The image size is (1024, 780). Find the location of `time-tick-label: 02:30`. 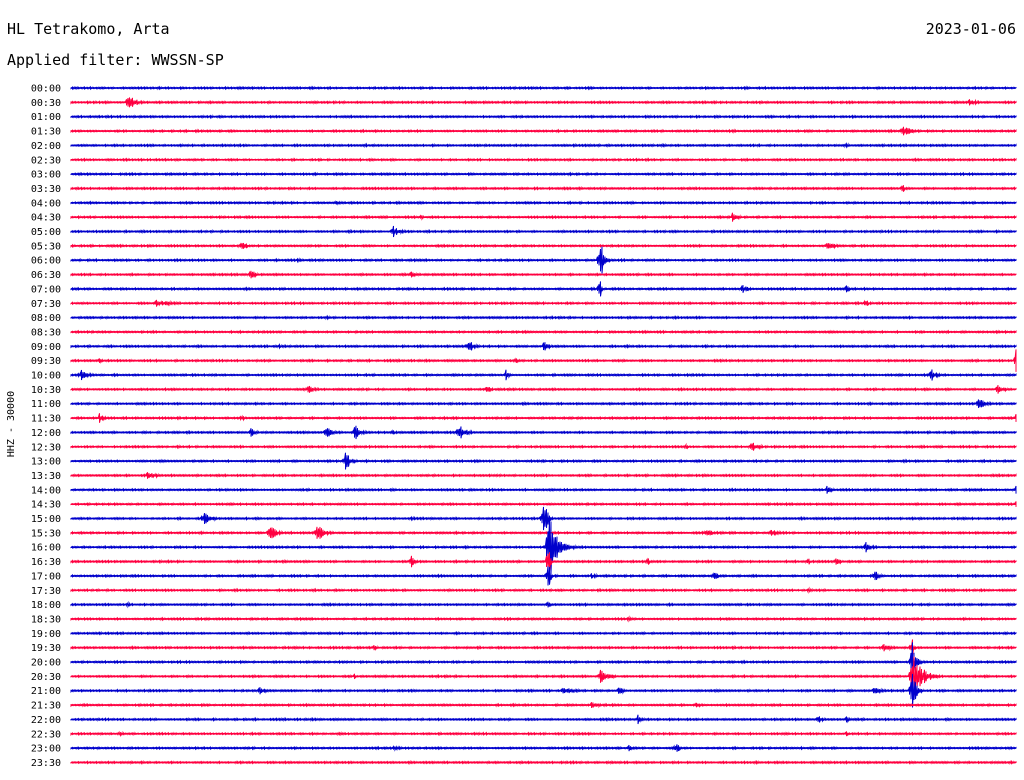

time-tick-label: 02:30 is located at coordinates (46, 160).